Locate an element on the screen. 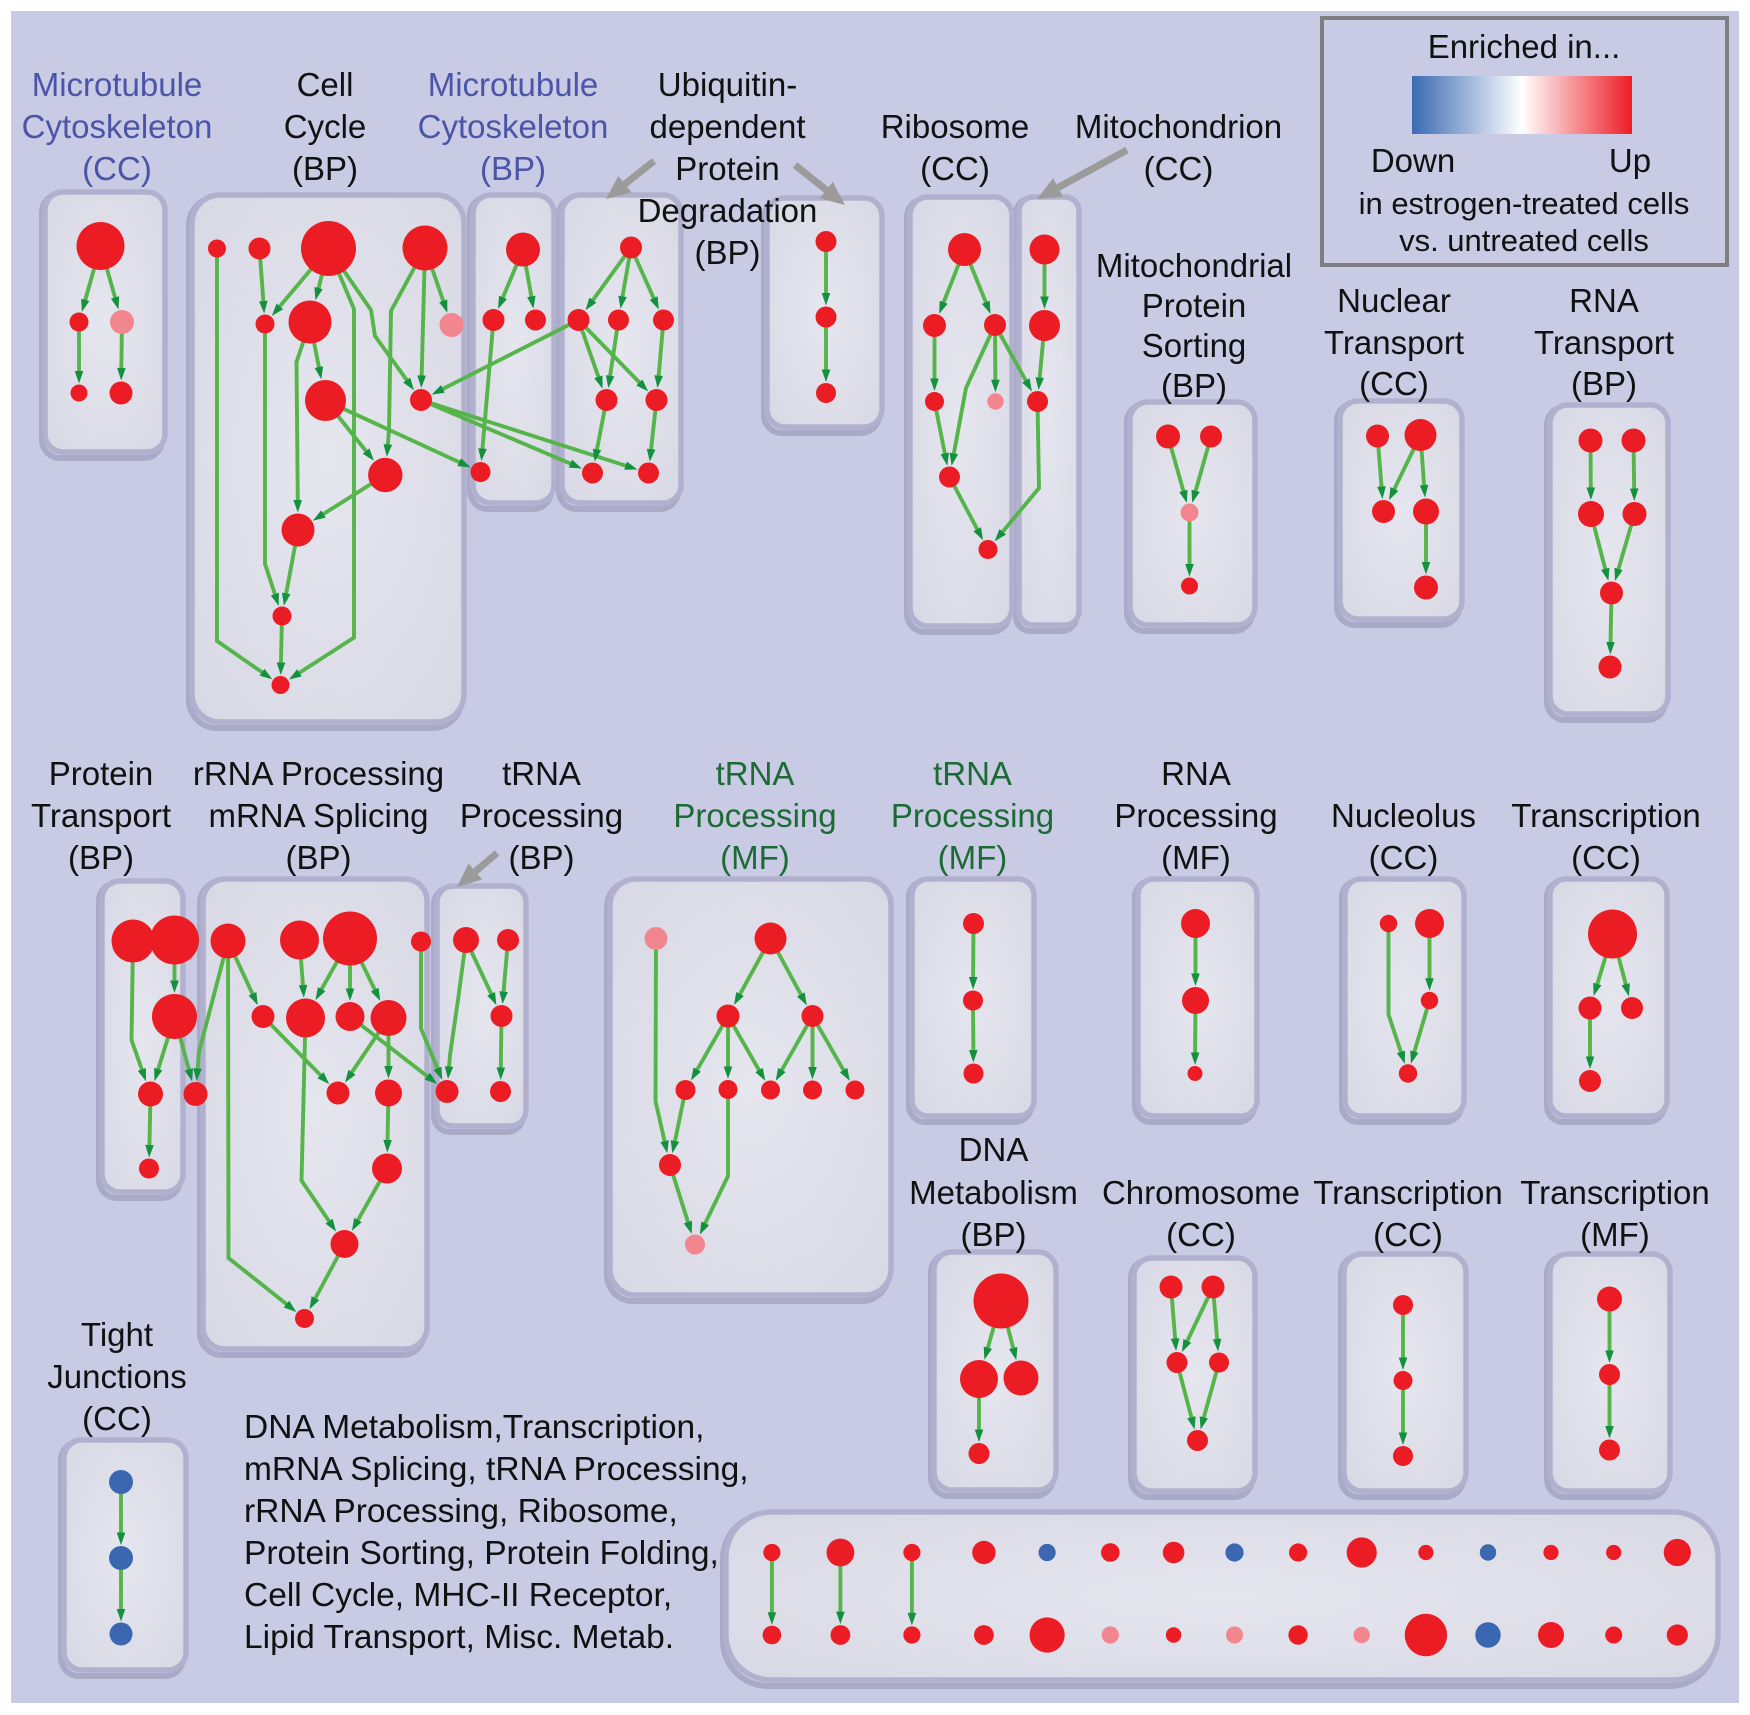 This screenshot has width=1750, height=1715. svg-text: DNA is located at coordinates (994, 1149).